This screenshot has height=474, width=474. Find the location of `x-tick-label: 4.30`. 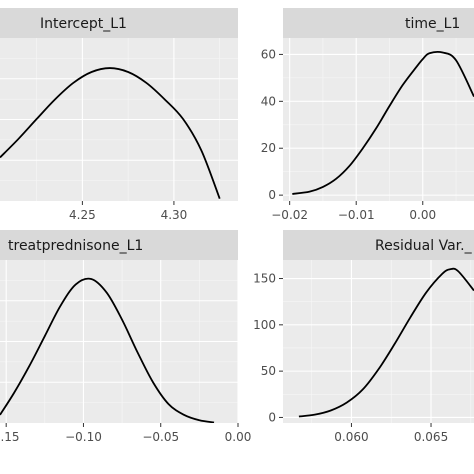

x-tick-label: 4.30 is located at coordinates (174, 215).